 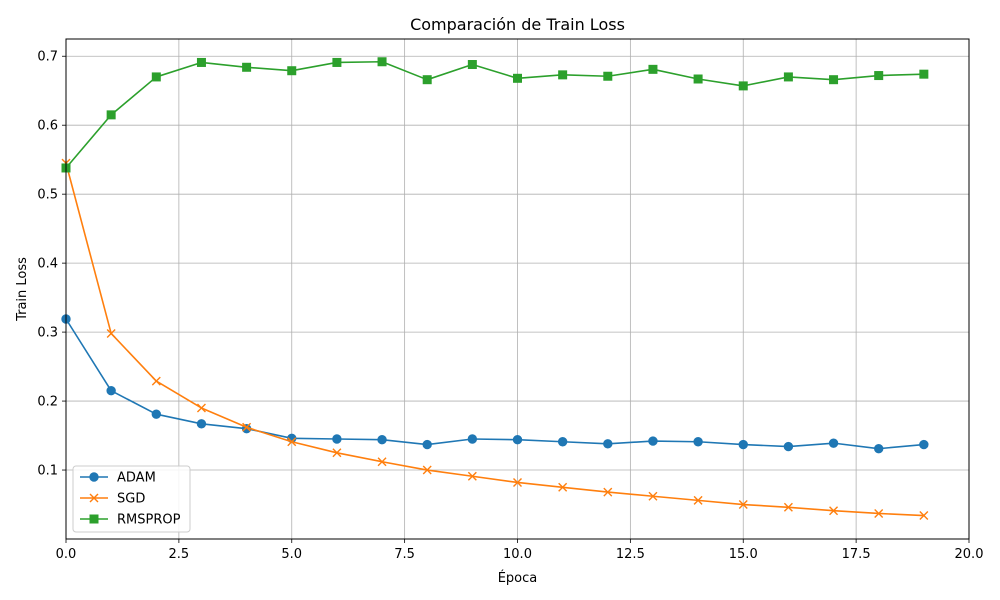 I want to click on x-tick-label: 15.0, so click(x=743, y=554).